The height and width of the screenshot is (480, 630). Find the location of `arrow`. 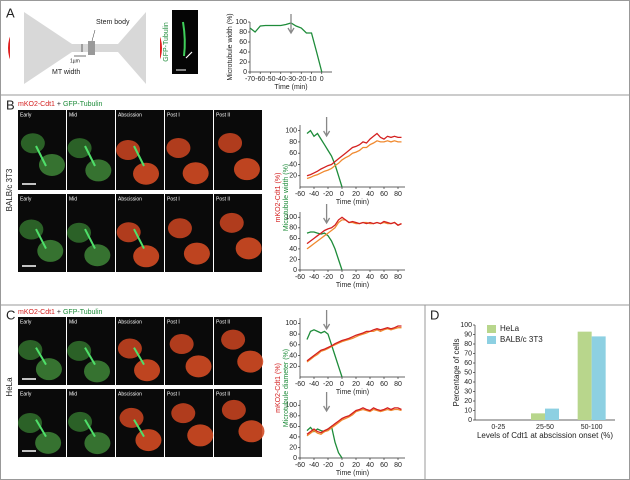

arrow is located at coordinates (189, 55).